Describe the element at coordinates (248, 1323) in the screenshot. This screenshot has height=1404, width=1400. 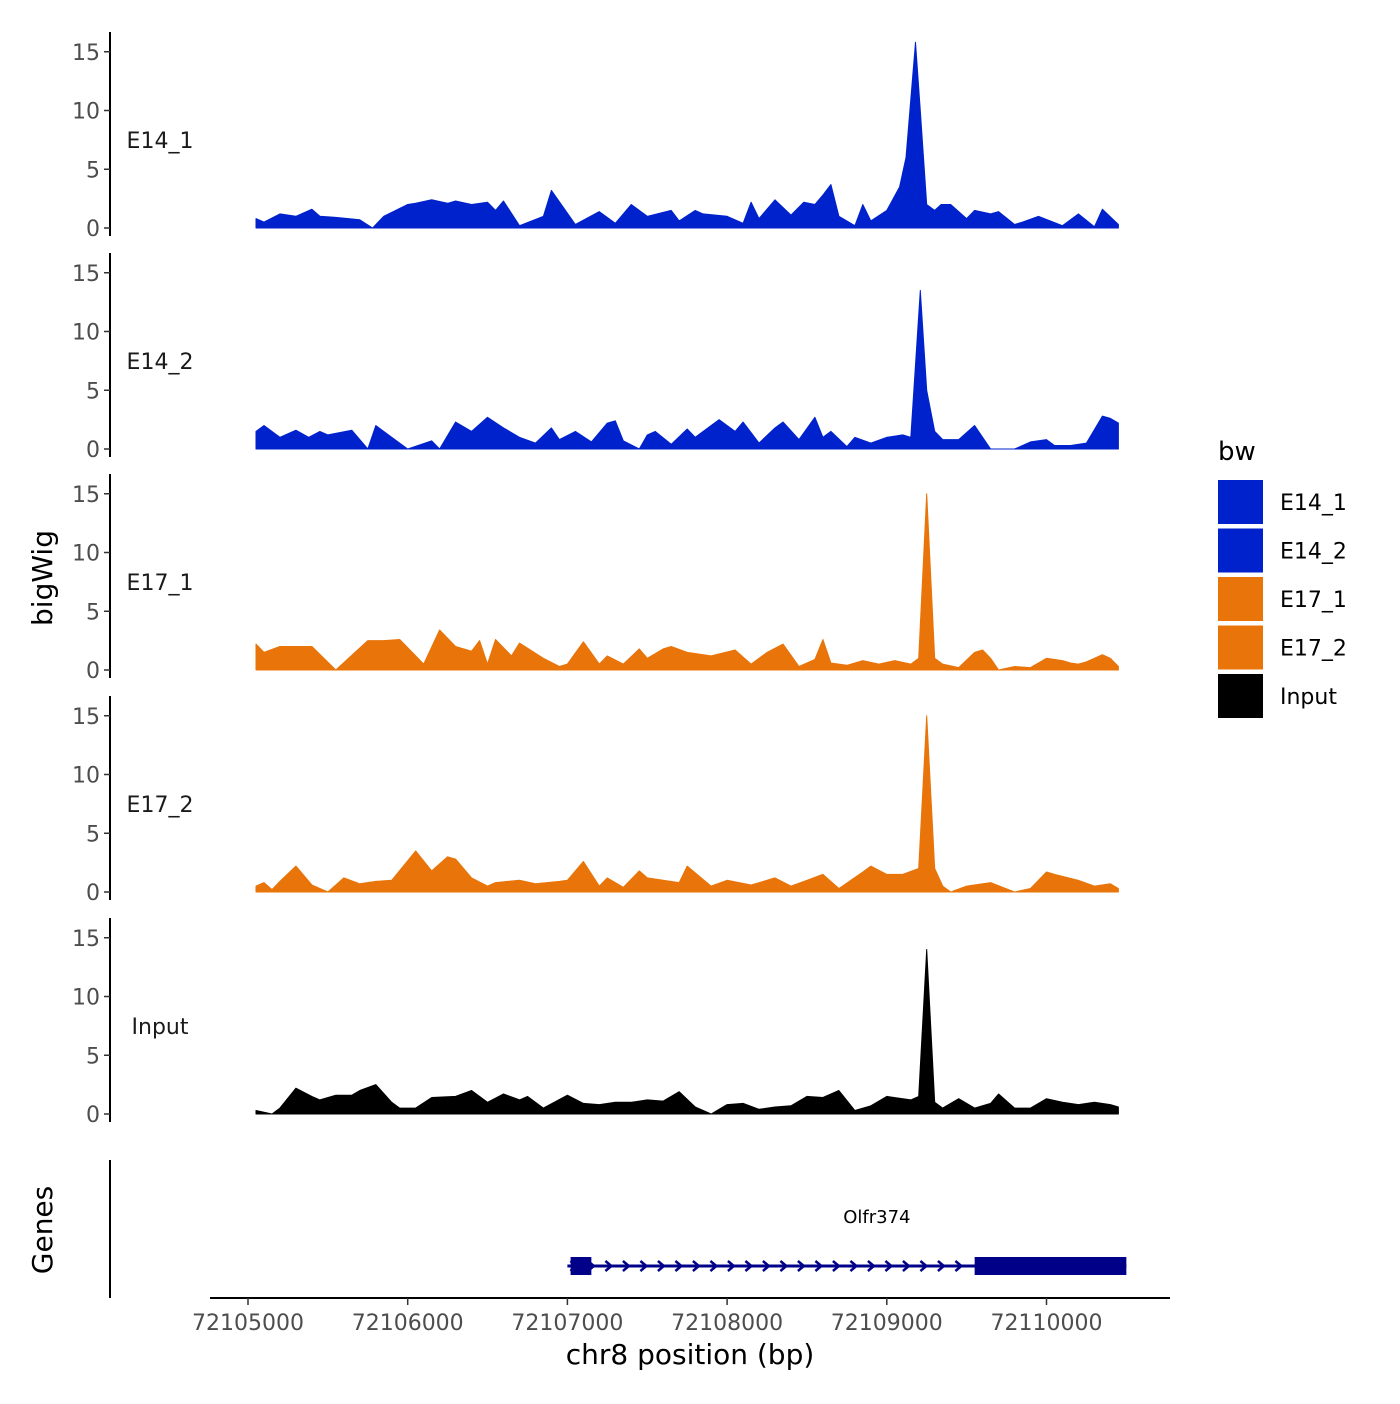
I see `x-tick-label: 72105000` at that location.